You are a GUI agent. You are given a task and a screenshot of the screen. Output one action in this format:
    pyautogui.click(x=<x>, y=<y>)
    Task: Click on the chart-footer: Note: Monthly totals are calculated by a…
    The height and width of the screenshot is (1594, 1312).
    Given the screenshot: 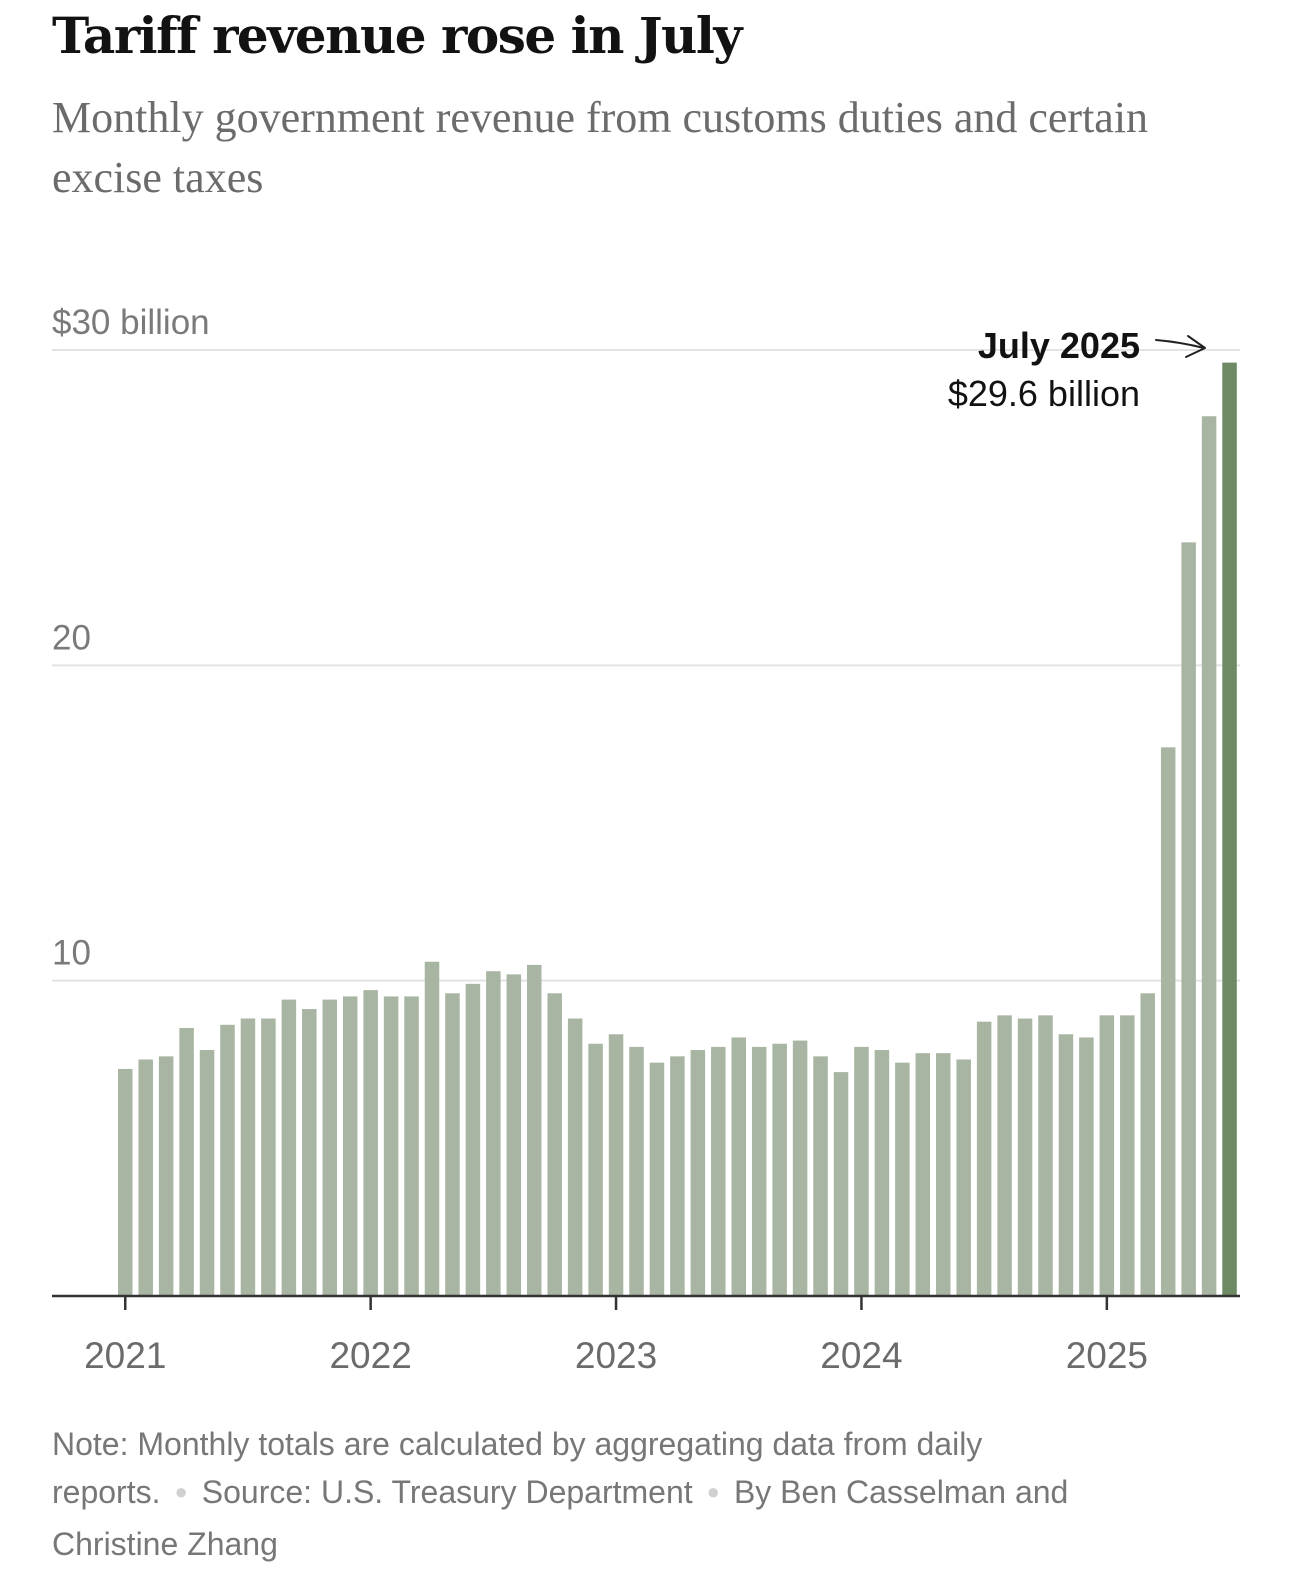 What is the action you would take?
    pyautogui.click(x=602, y=1494)
    